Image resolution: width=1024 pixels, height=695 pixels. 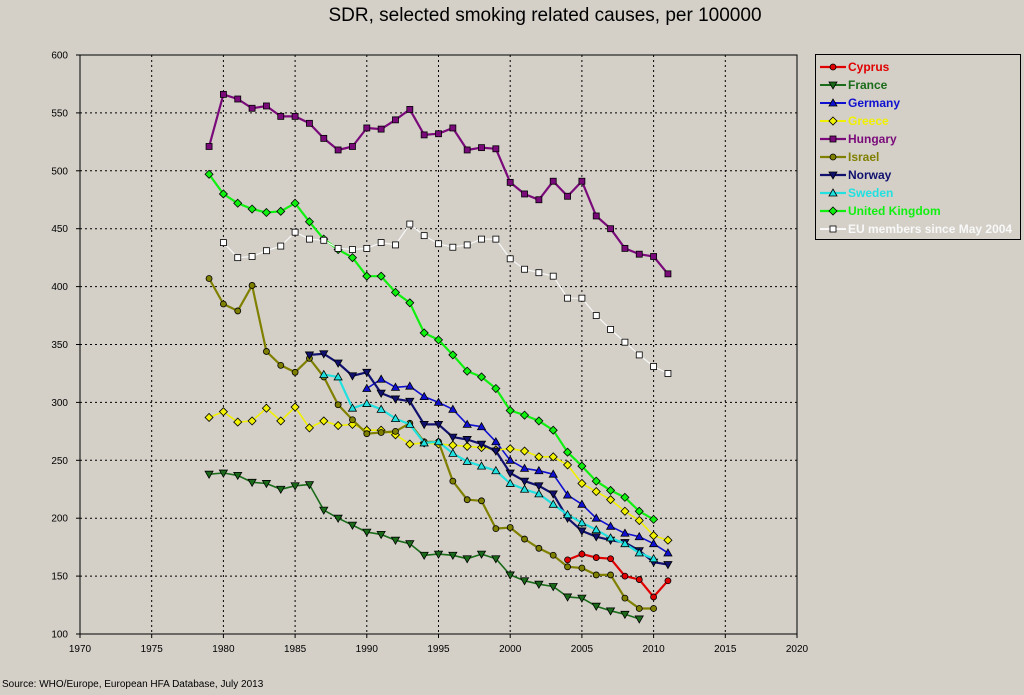 What do you see at coordinates (894, 211) in the screenshot?
I see `legend-label: United Kingdom` at bounding box center [894, 211].